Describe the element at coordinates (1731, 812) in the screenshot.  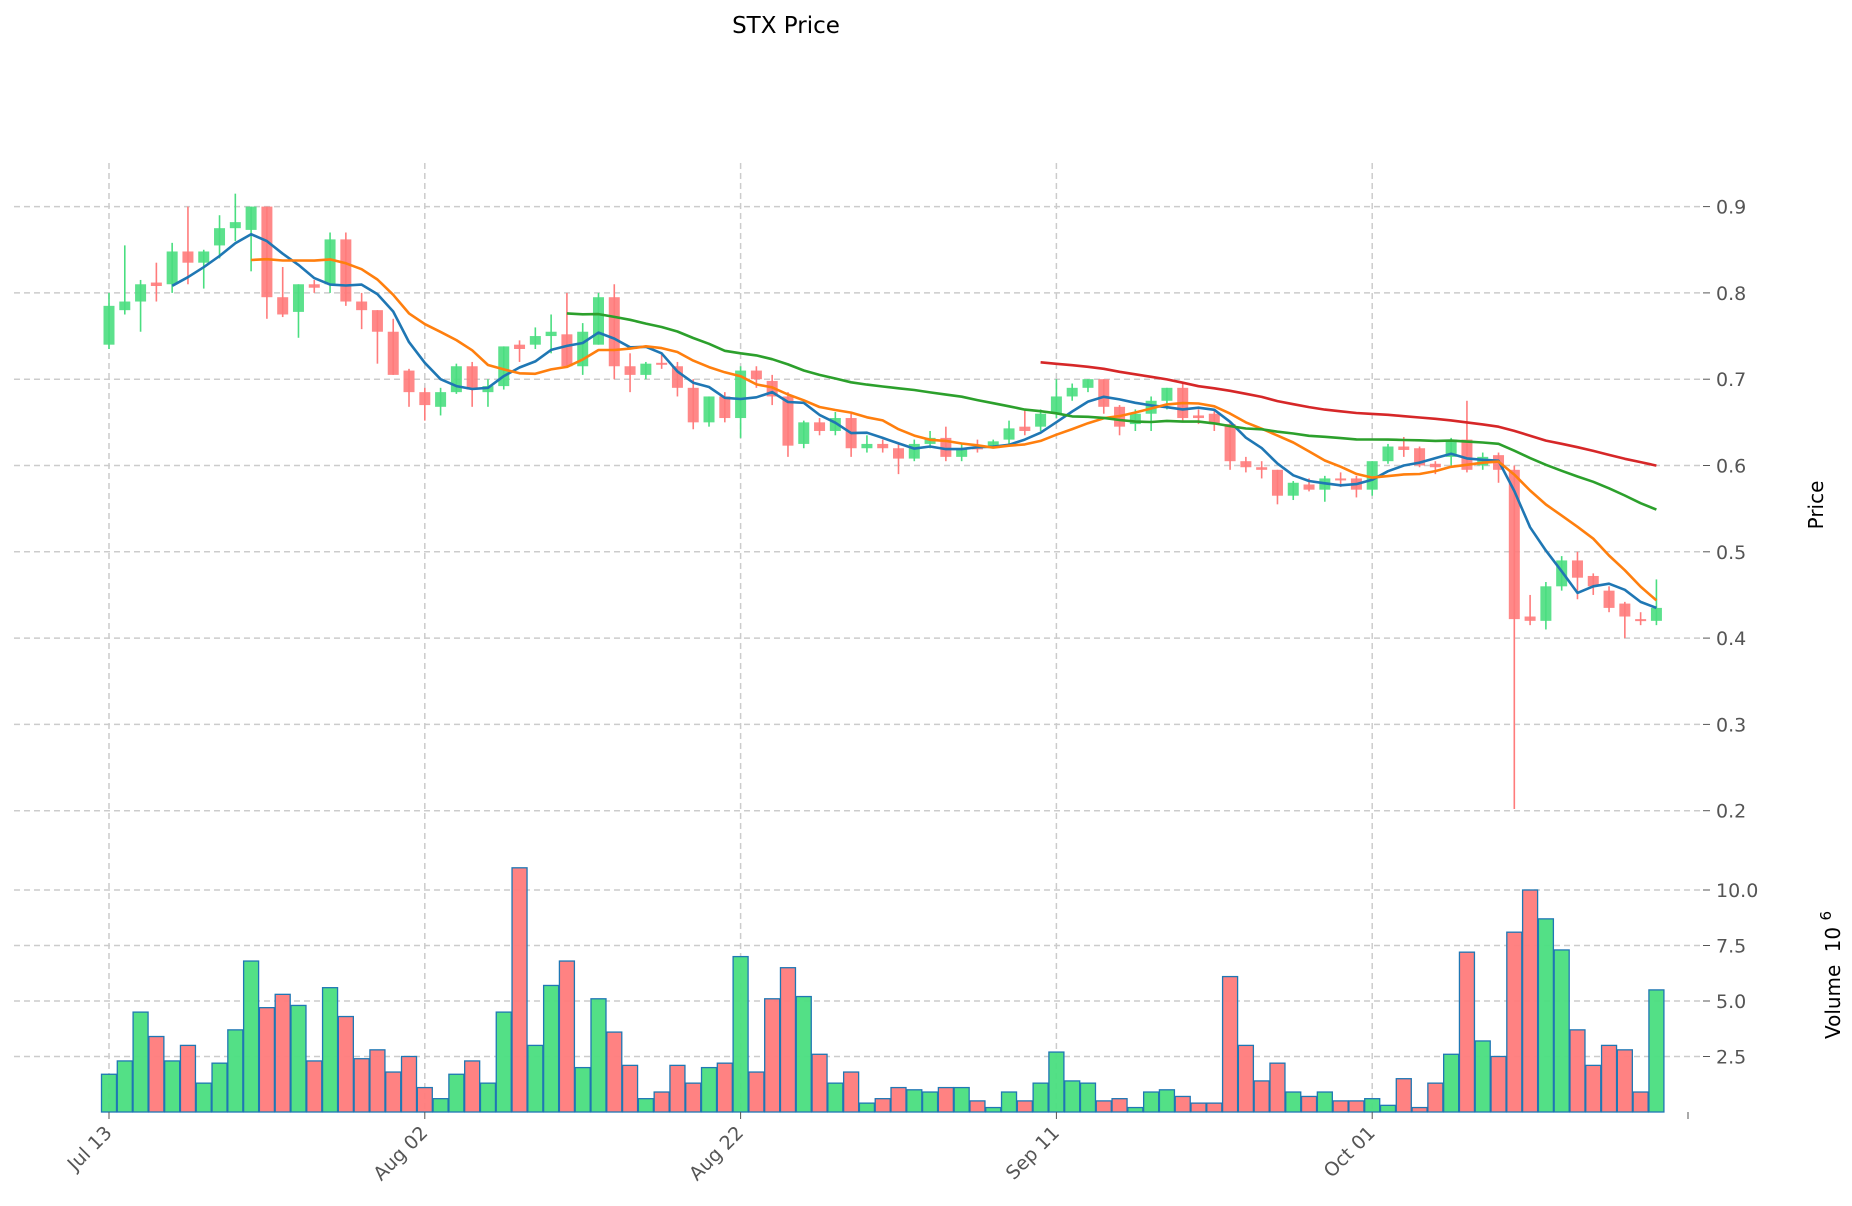
I see `price-tick-label: 0.2` at that location.